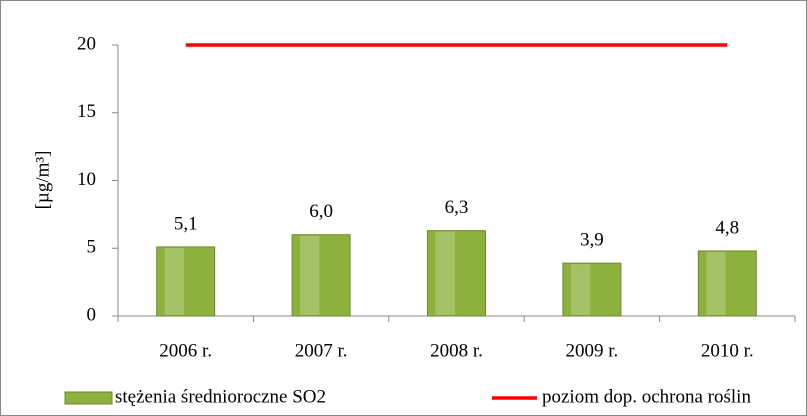 Image resolution: width=807 pixels, height=416 pixels. Describe the element at coordinates (92, 314) in the screenshot. I see `y-tick-label: 0` at that location.